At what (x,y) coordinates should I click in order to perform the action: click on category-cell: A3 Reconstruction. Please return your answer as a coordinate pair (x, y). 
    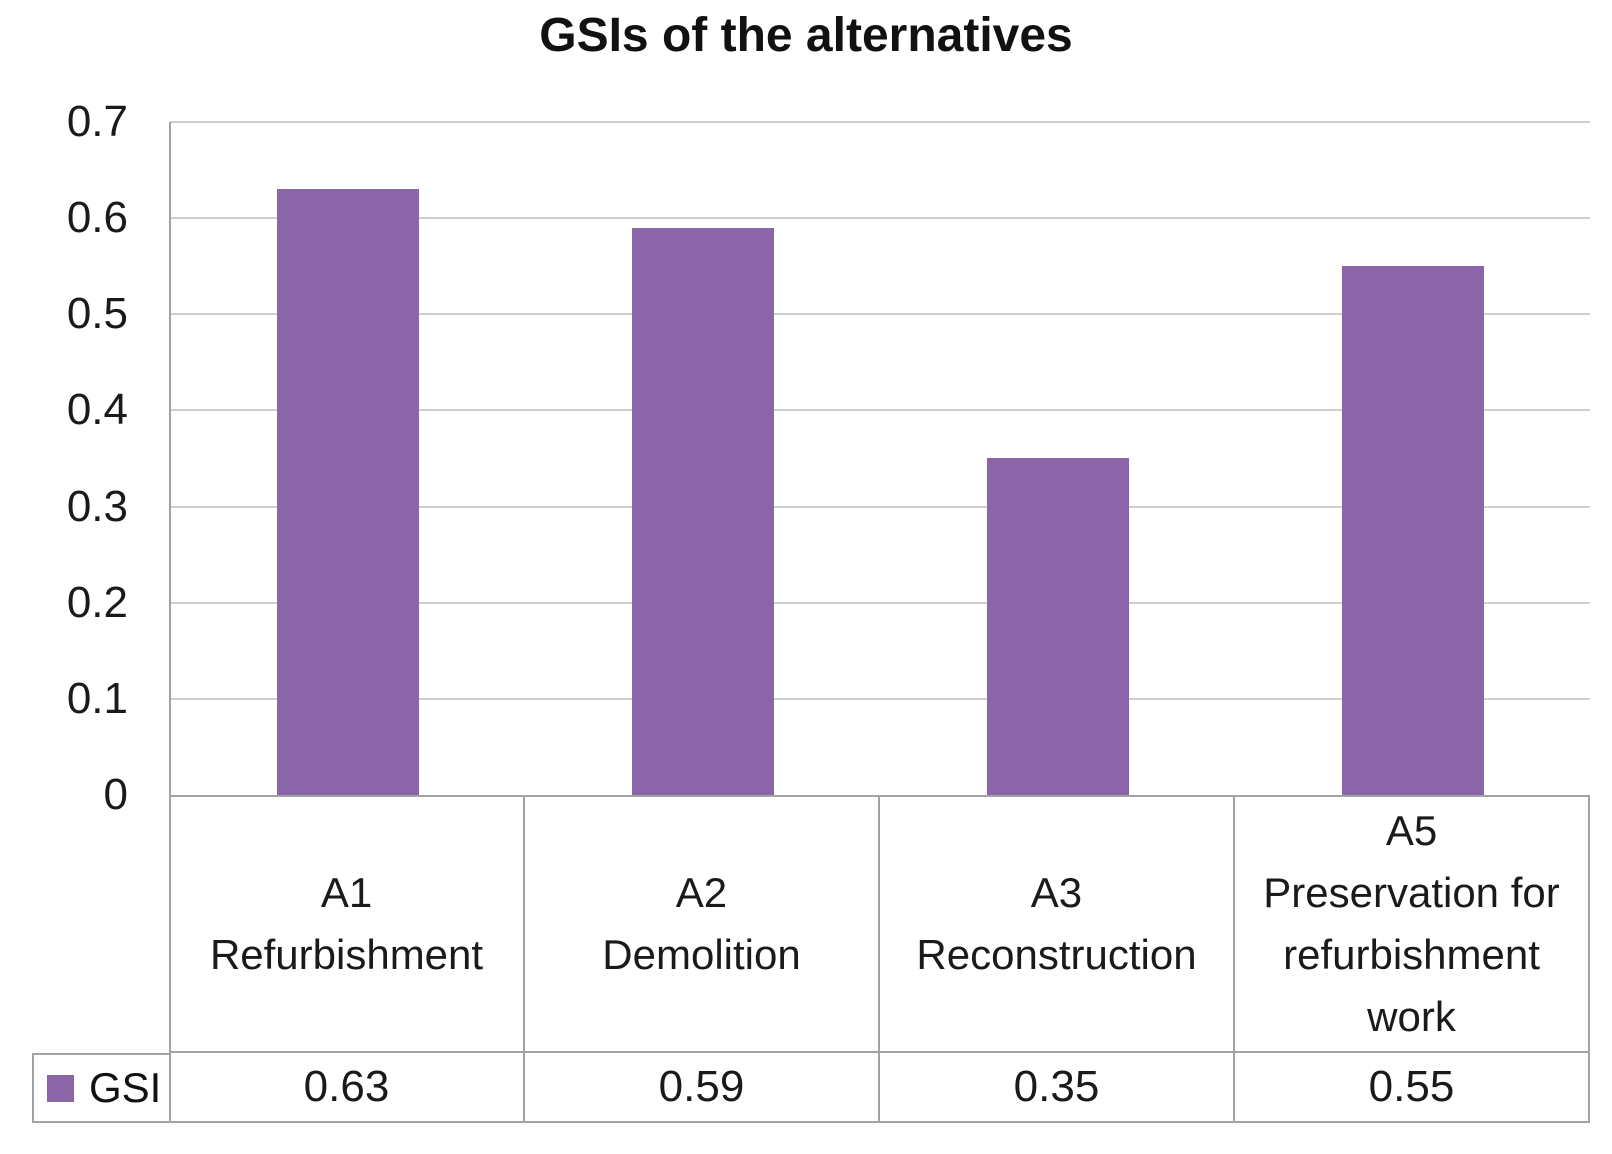
    Looking at the image, I should click on (1055, 924).